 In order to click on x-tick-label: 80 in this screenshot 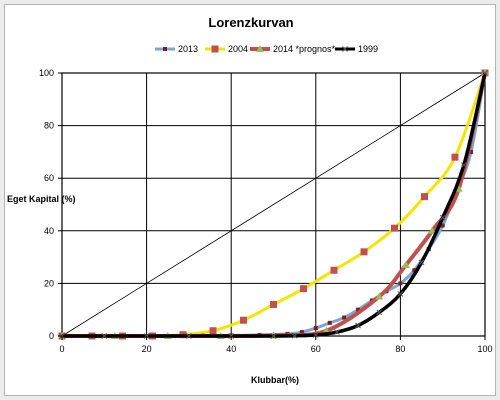, I will do `click(400, 349)`.